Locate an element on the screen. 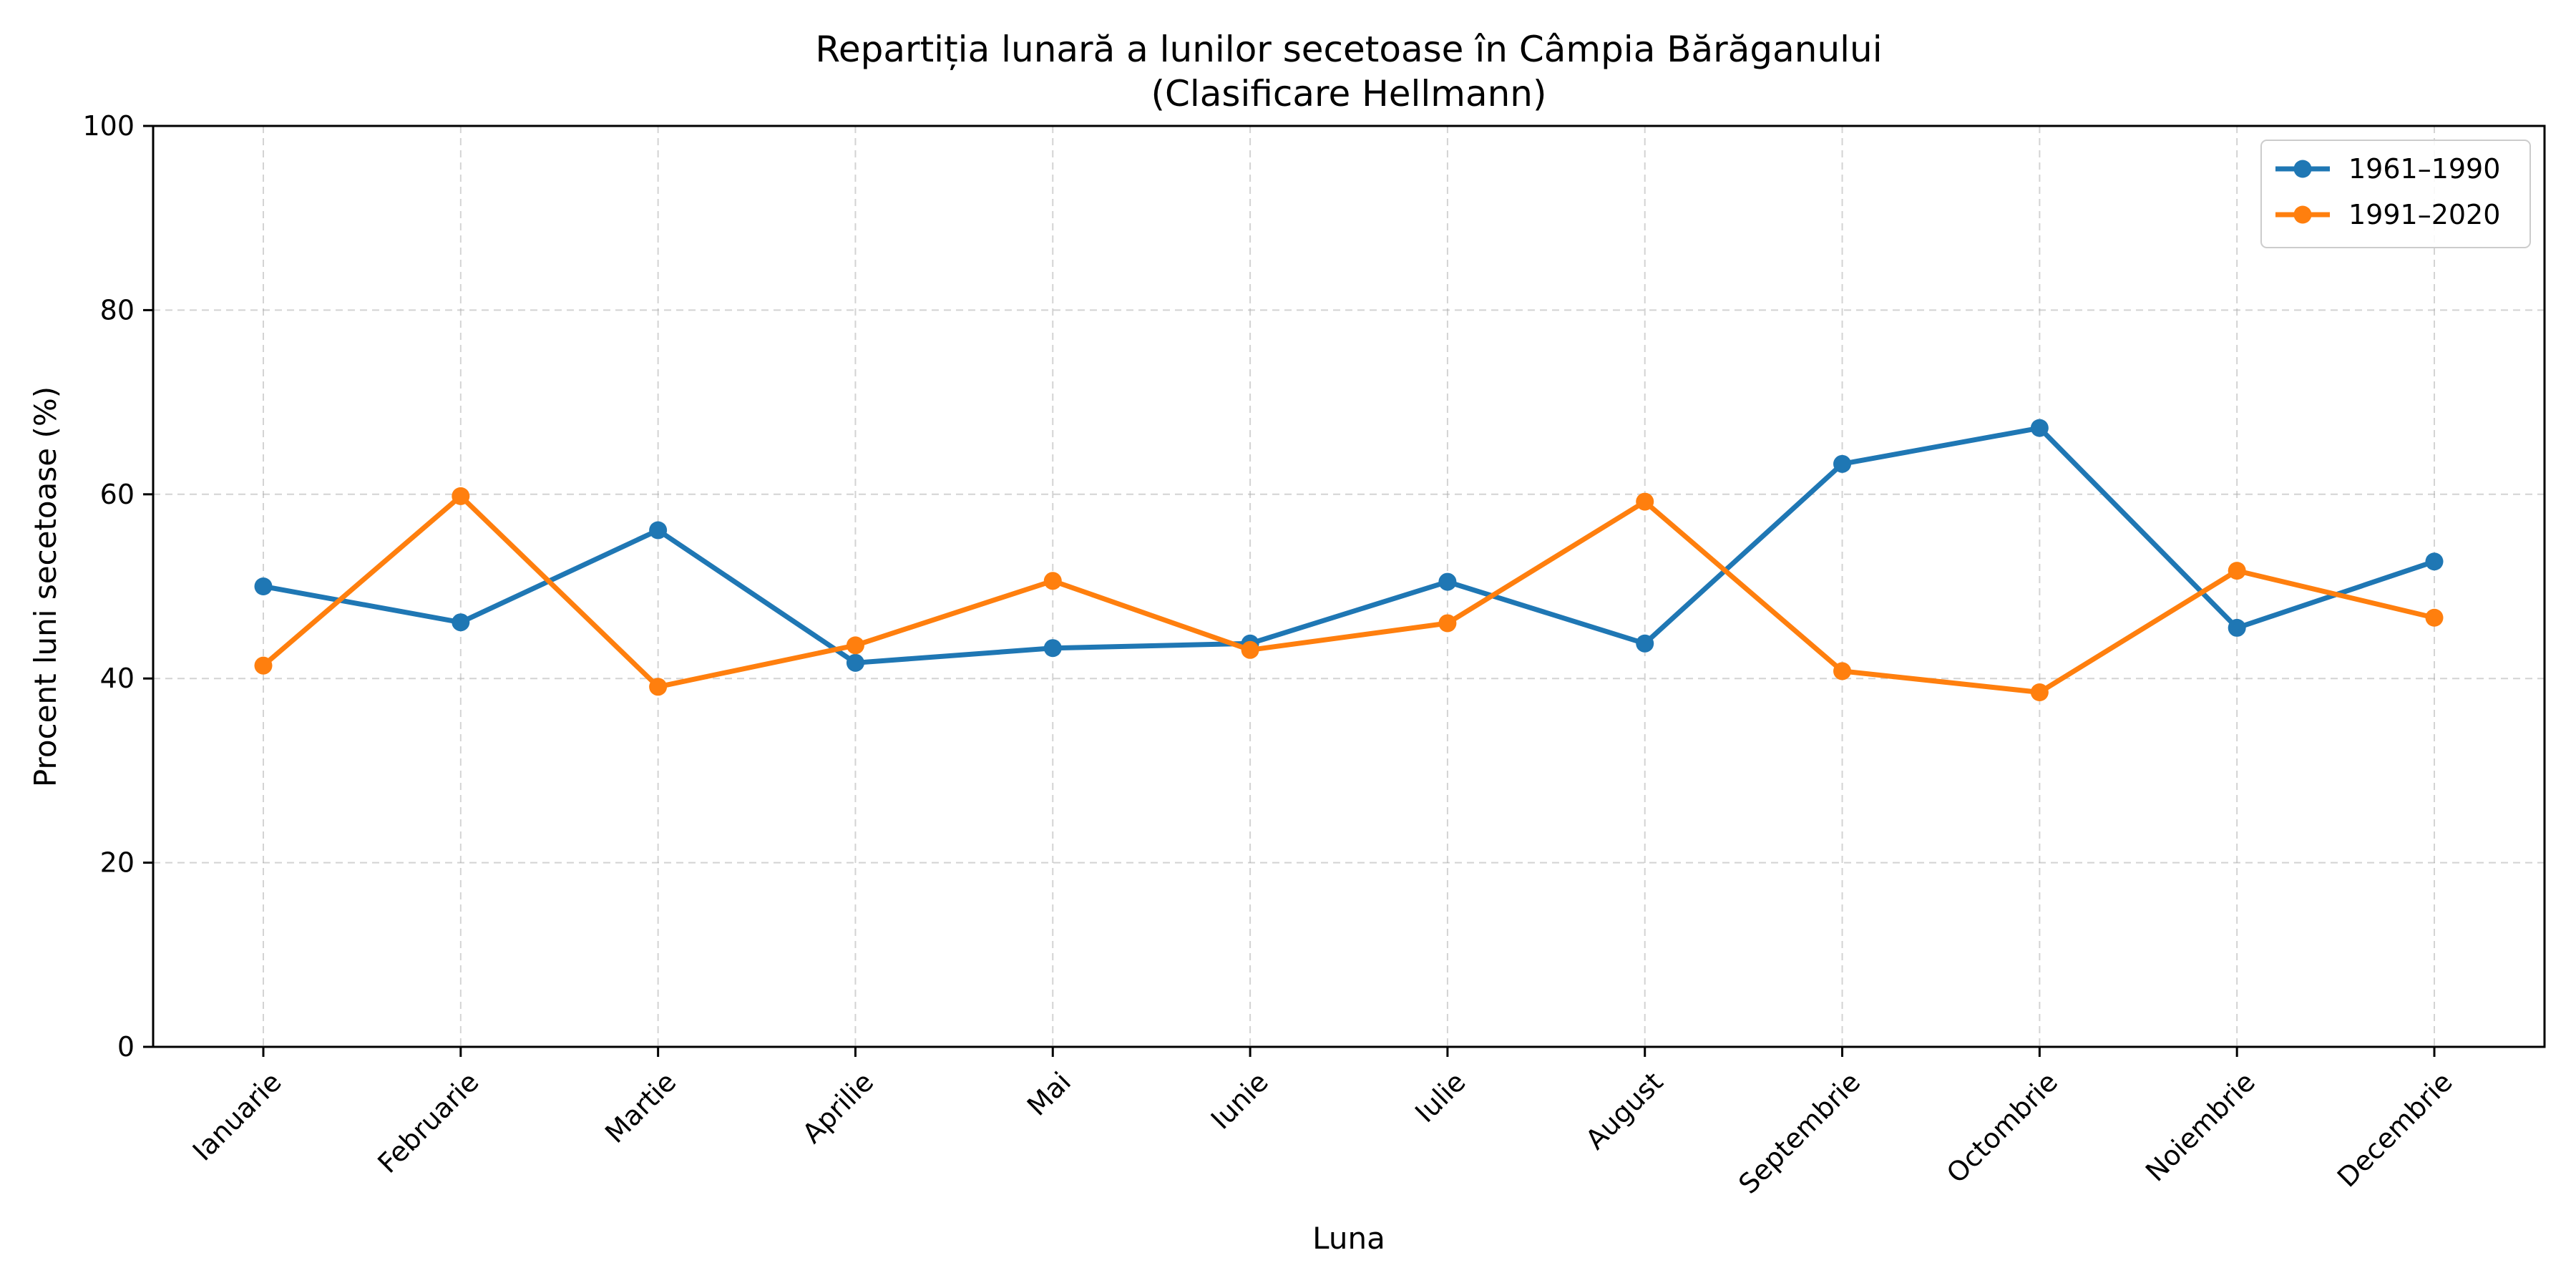 The image size is (2576, 1288). legend-label: 1991–2020 is located at coordinates (2424, 214).